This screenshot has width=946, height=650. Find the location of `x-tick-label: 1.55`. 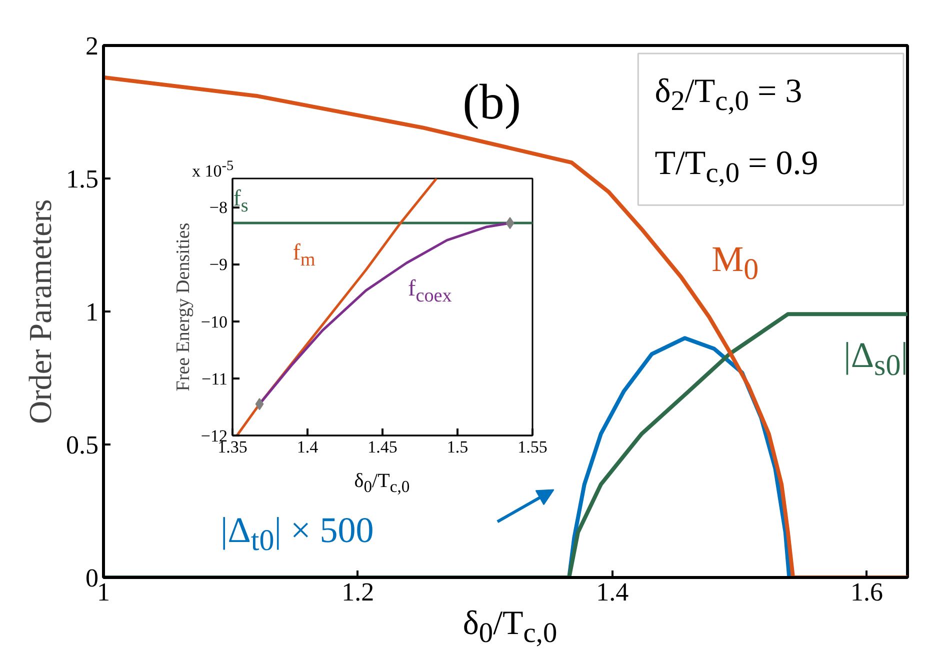

x-tick-label: 1.55 is located at coordinates (533, 447).